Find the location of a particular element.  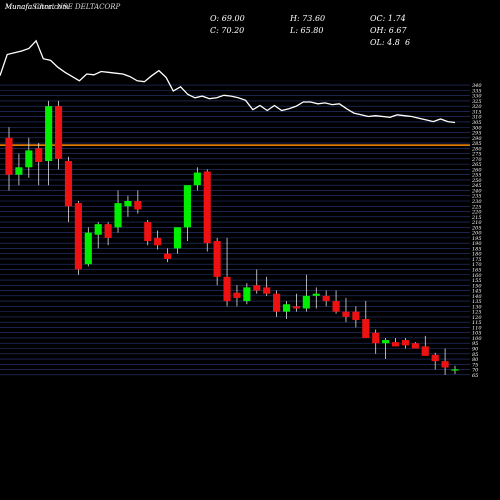

y-tick-label: 285 is located at coordinates (476, 144).